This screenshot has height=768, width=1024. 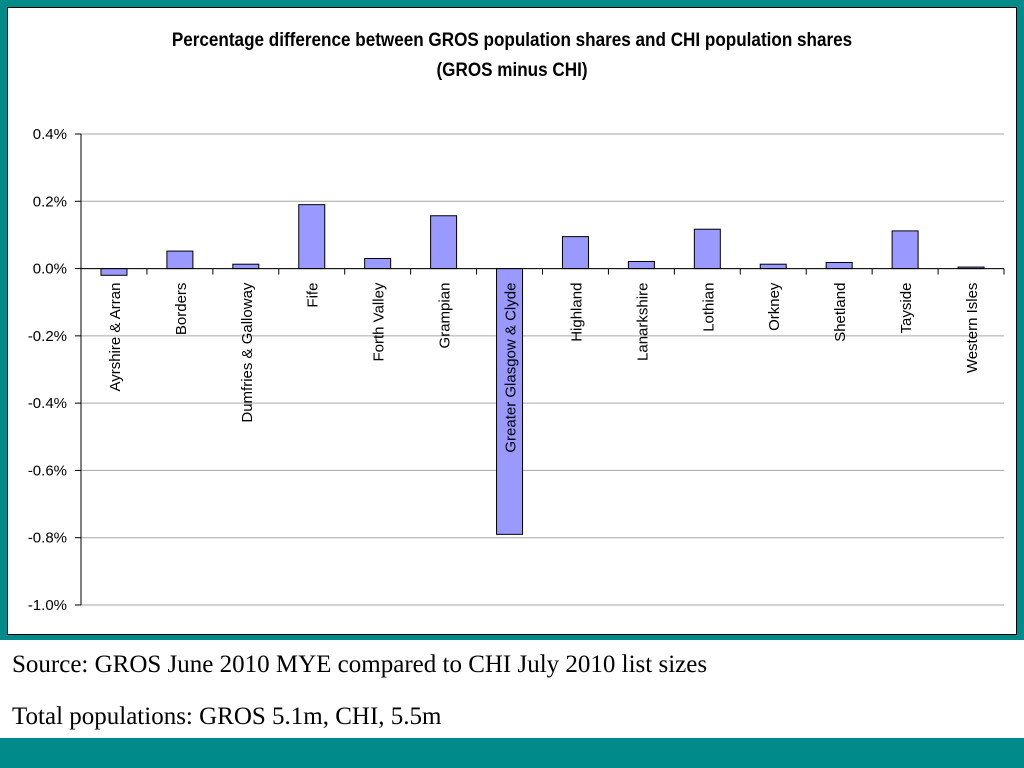 I want to click on x-category-label: Ayrshire & Arran, so click(x=115, y=337).